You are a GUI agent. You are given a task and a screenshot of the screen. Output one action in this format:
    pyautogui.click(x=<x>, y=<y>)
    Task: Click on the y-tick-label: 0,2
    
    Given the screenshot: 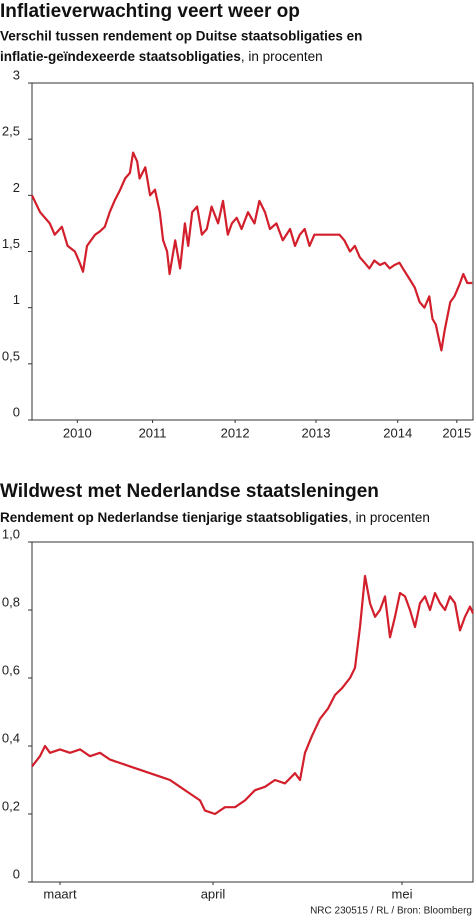 What is the action you would take?
    pyautogui.click(x=11, y=805)
    